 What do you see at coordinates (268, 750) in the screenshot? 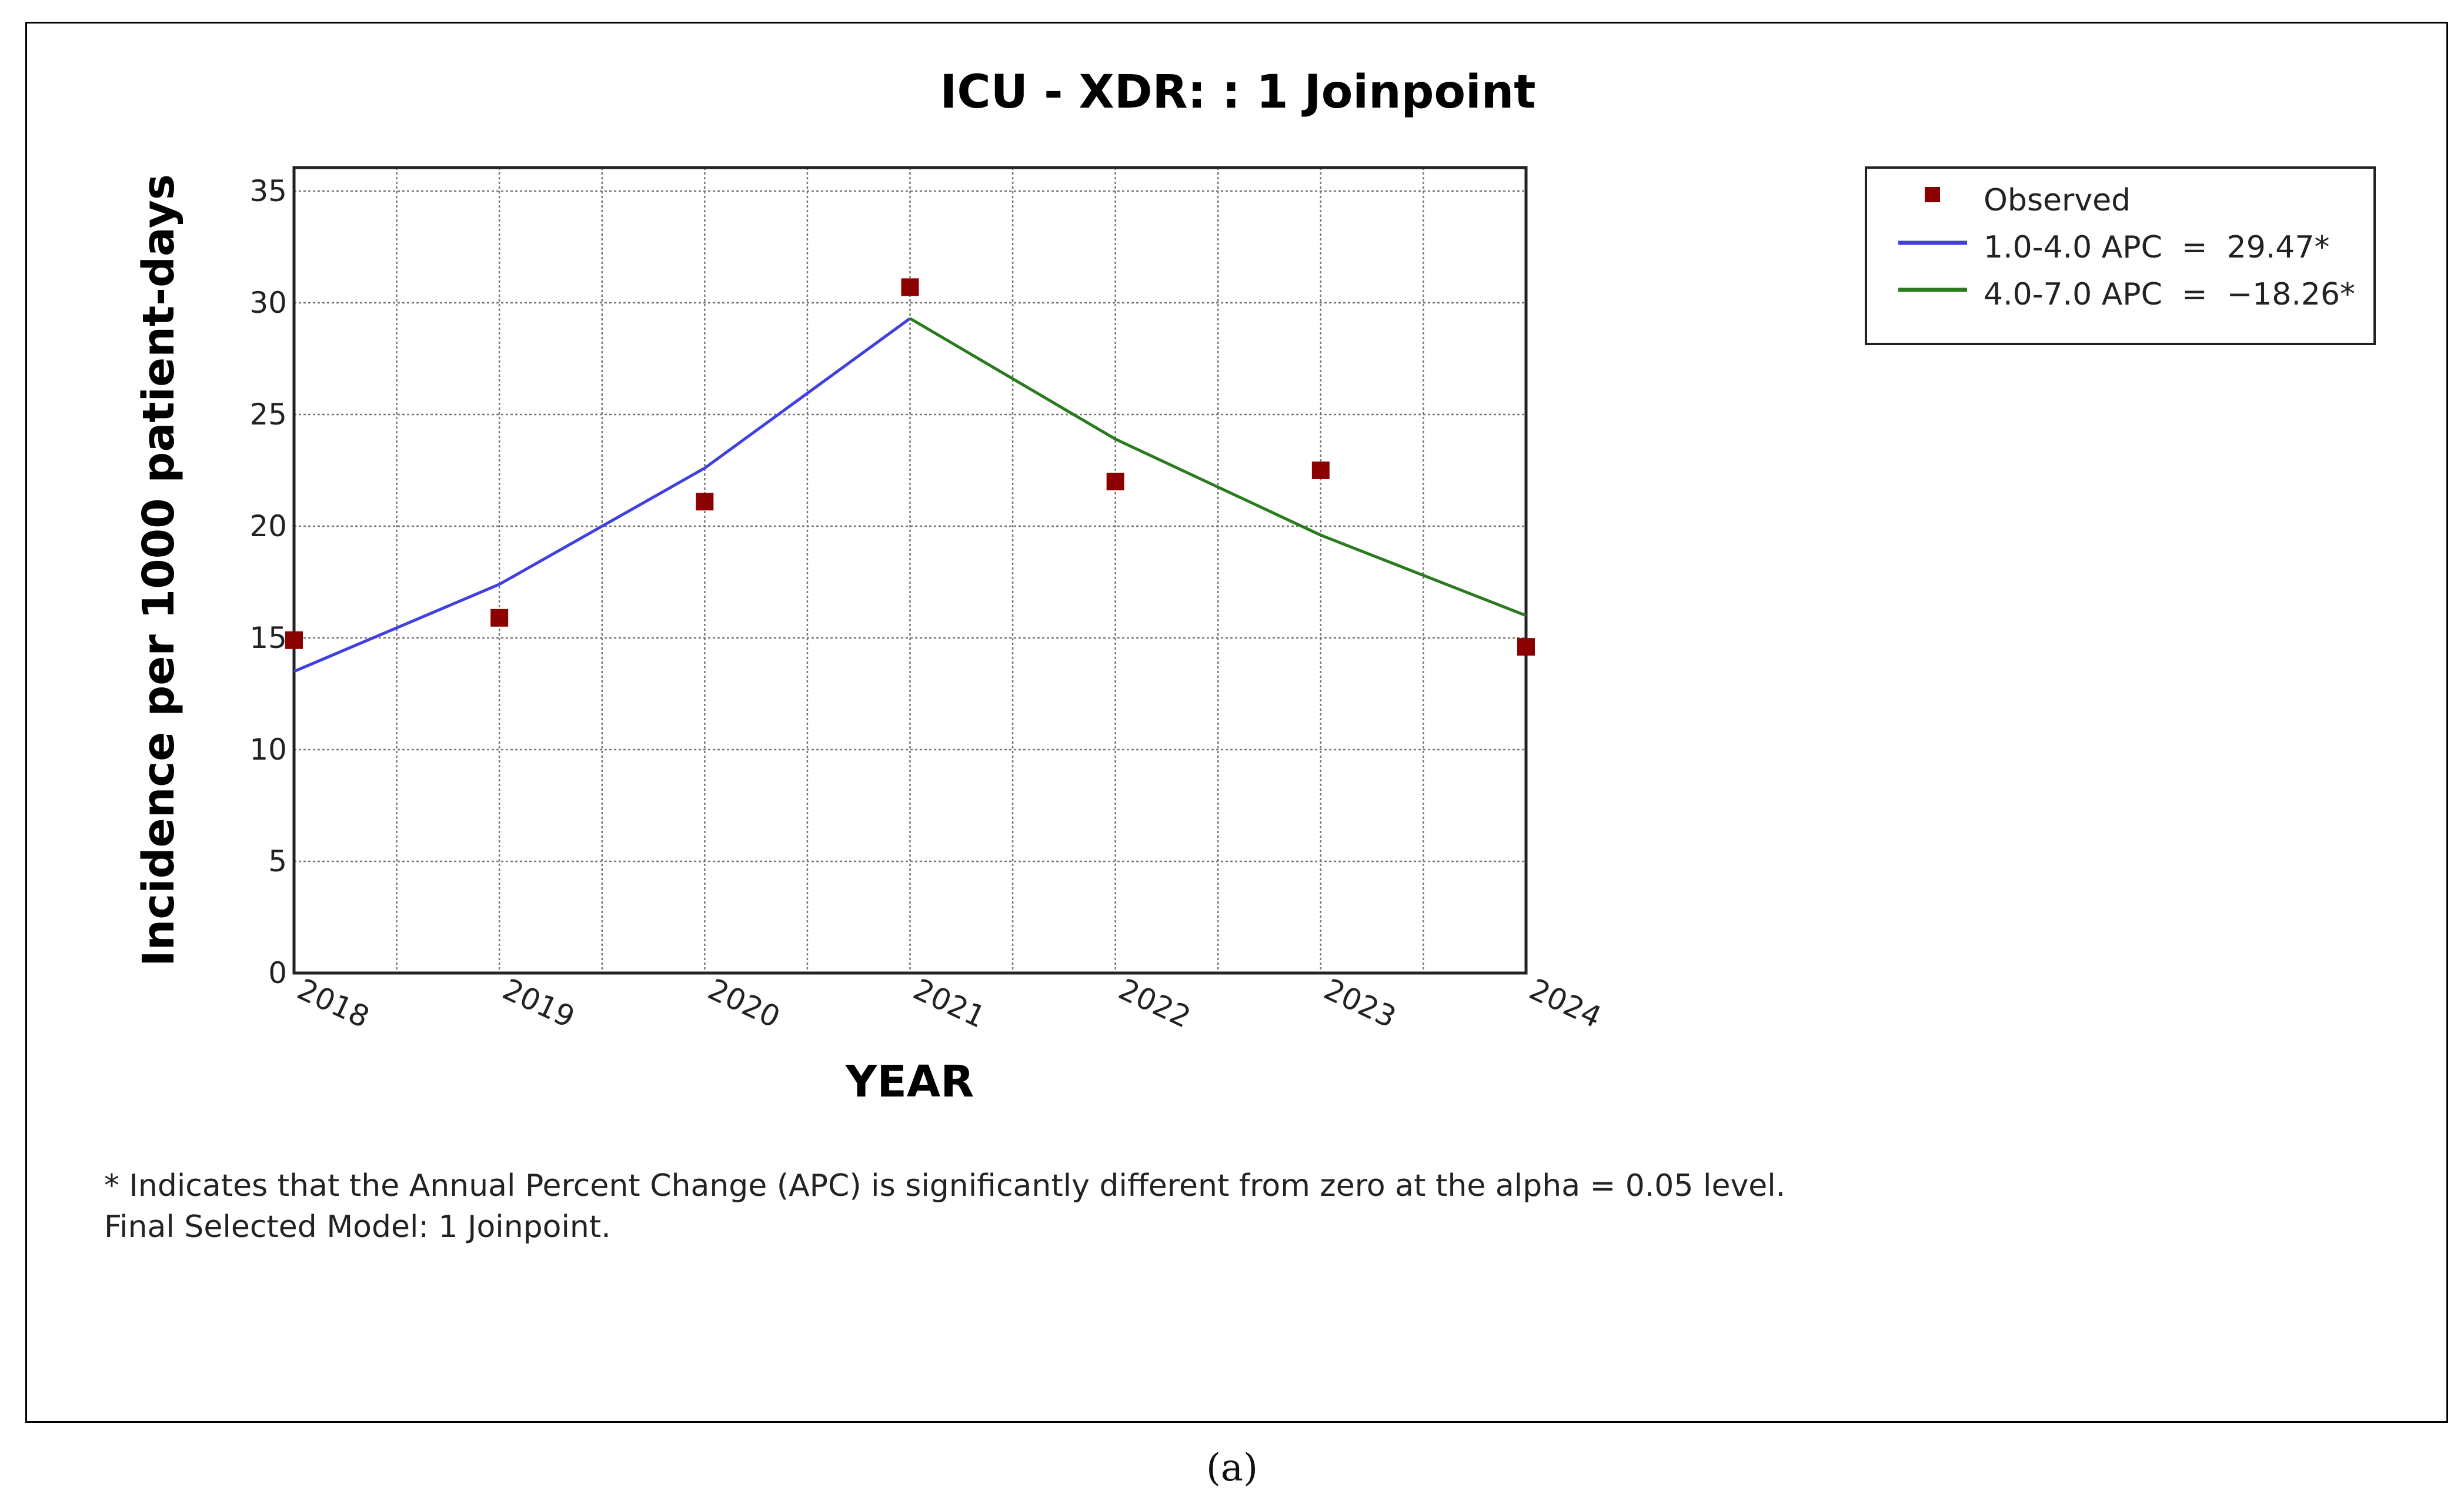
I see `y-tick-label: 10` at bounding box center [268, 750].